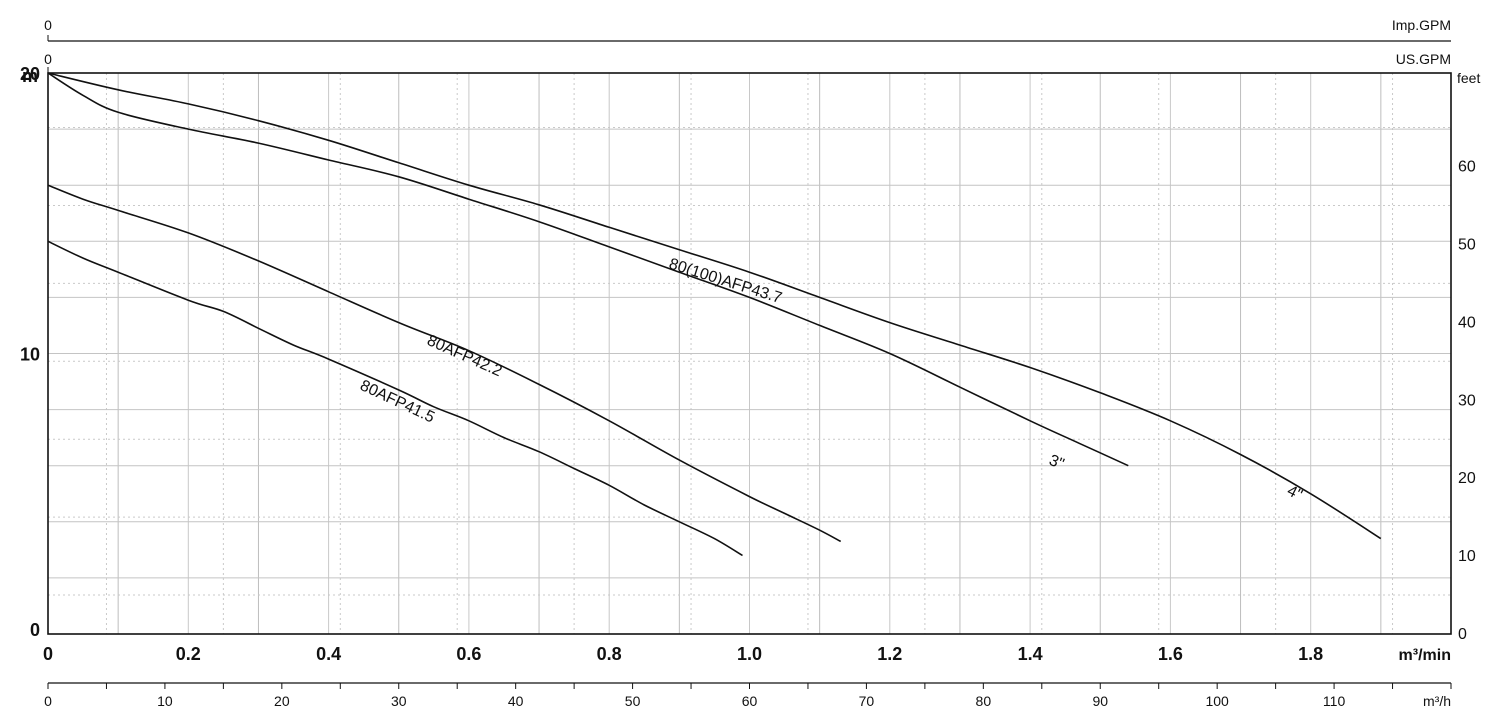  Describe the element at coordinates (1294, 493) in the screenshot. I see `label-4-inch: 4"` at that location.